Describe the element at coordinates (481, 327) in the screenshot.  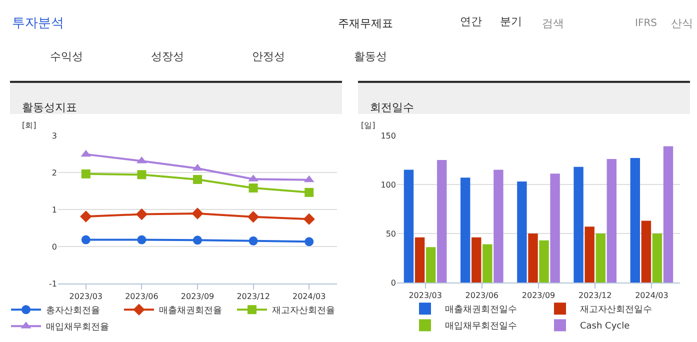
I see `legend-label: 매입채무회전일수` at that location.